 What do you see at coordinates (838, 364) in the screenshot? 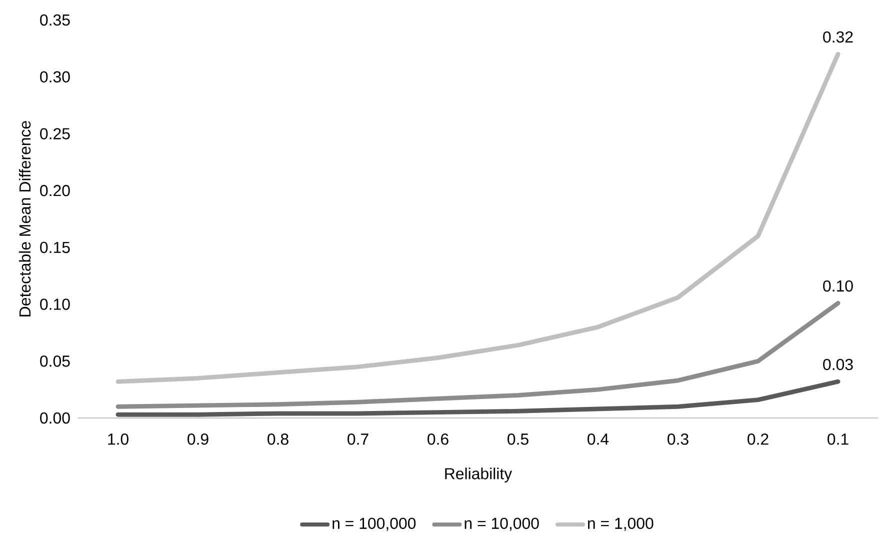
I see `data-label: 0.03` at bounding box center [838, 364].